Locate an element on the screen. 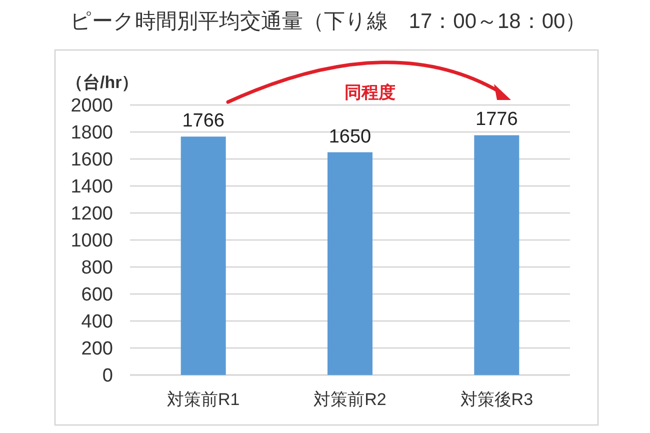 Image resolution: width=650 pixels, height=433 pixels. y-tick-label: 1600 is located at coordinates (91, 160).